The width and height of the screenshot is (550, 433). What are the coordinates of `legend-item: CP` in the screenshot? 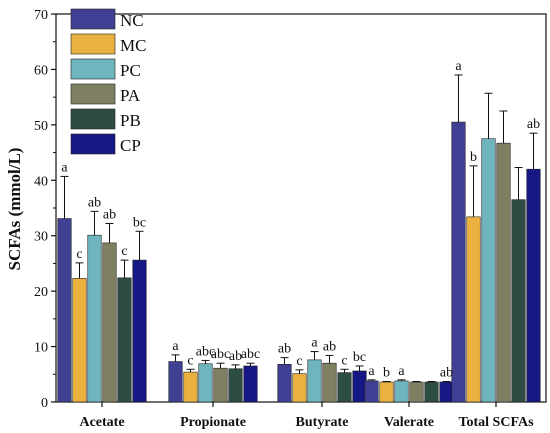 It's located at (105, 144).